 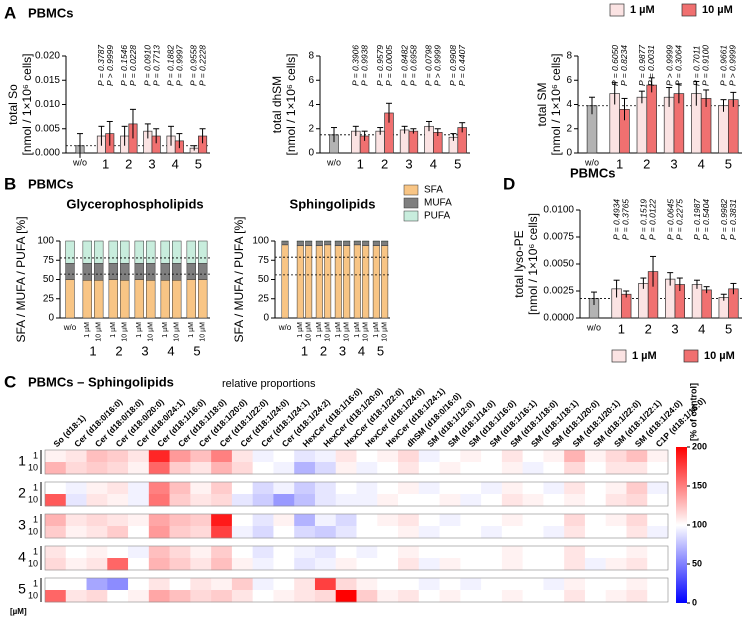 What do you see at coordinates (462, 65) in the screenshot?
I see `p-value: P = 0.4407` at bounding box center [462, 65].